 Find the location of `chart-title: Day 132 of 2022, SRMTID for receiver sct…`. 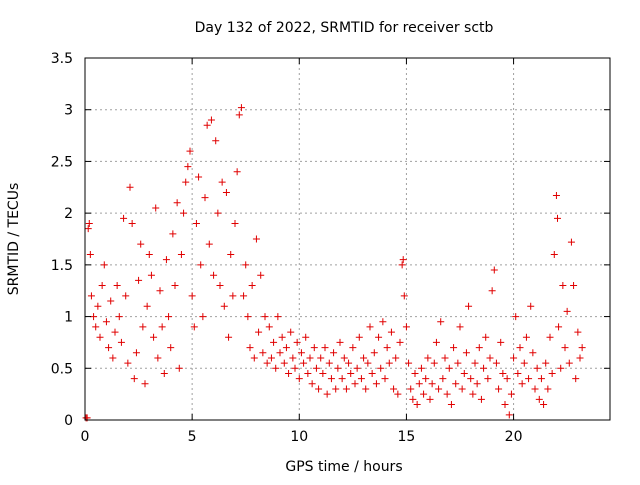

chart-title: Day 132 of 2022, SRMTID for receiver sct… is located at coordinates (344, 28).